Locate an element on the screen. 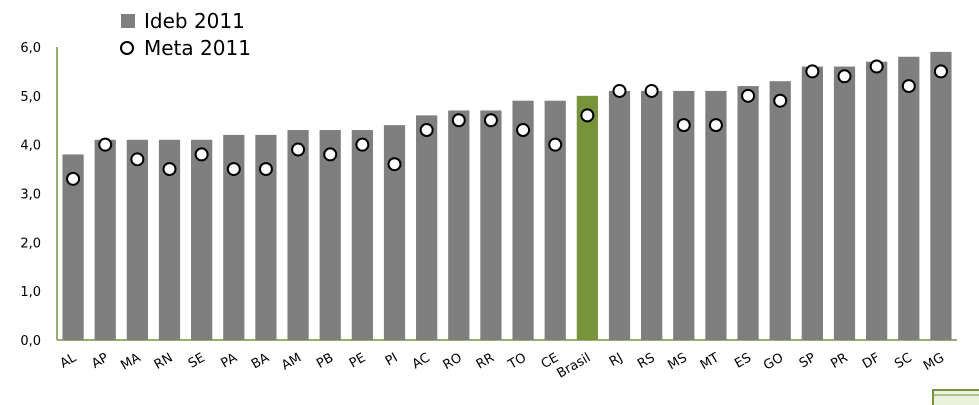 The width and height of the screenshot is (979, 405). bar-am is located at coordinates (298, 235).